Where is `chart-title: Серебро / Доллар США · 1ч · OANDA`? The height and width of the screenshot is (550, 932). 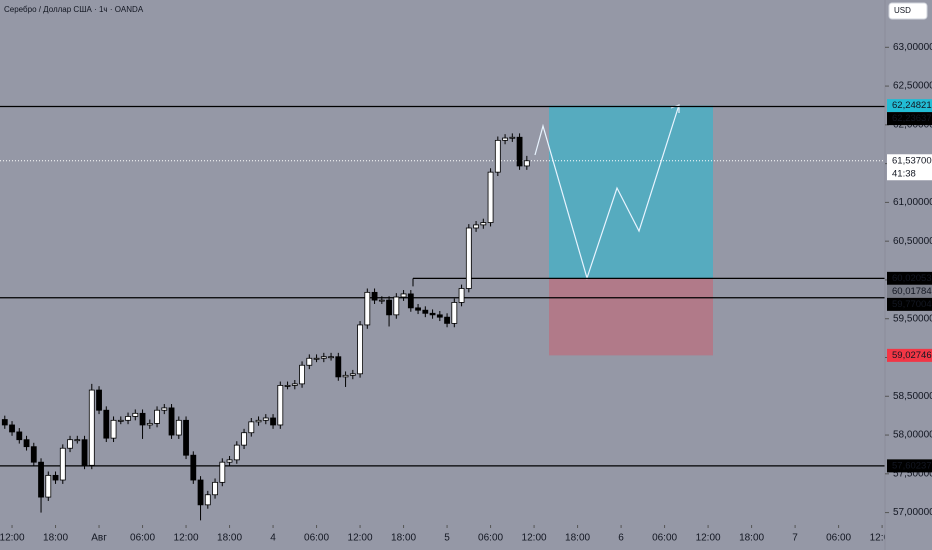 chart-title: Серебро / Доллар США · 1ч · OANDA is located at coordinates (74, 9).